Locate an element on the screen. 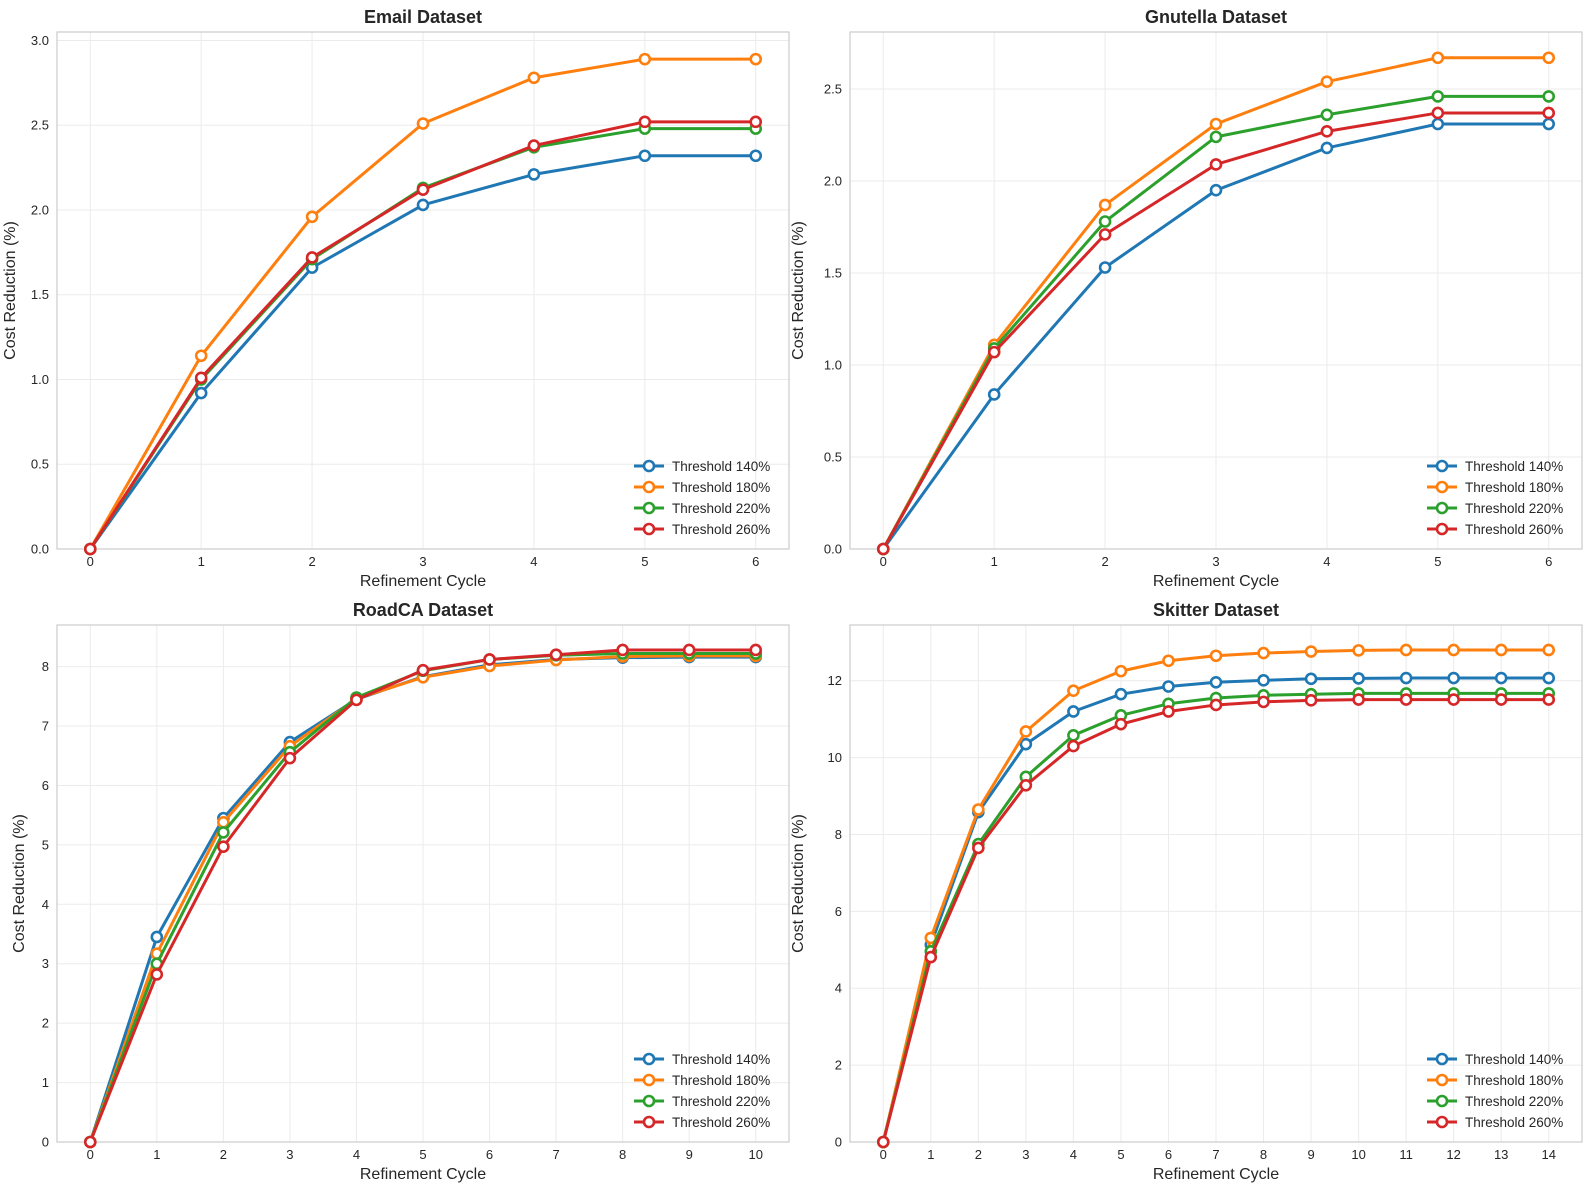 The height and width of the screenshot is (1195, 1590). y-tick-label: 2.0 is located at coordinates (40, 209).